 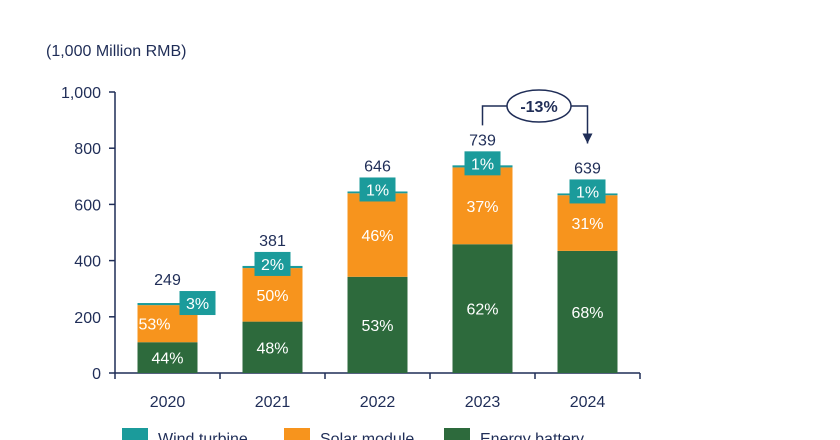 I want to click on legend: Wind turbine Solar module Energy battery, so click(x=353, y=434).